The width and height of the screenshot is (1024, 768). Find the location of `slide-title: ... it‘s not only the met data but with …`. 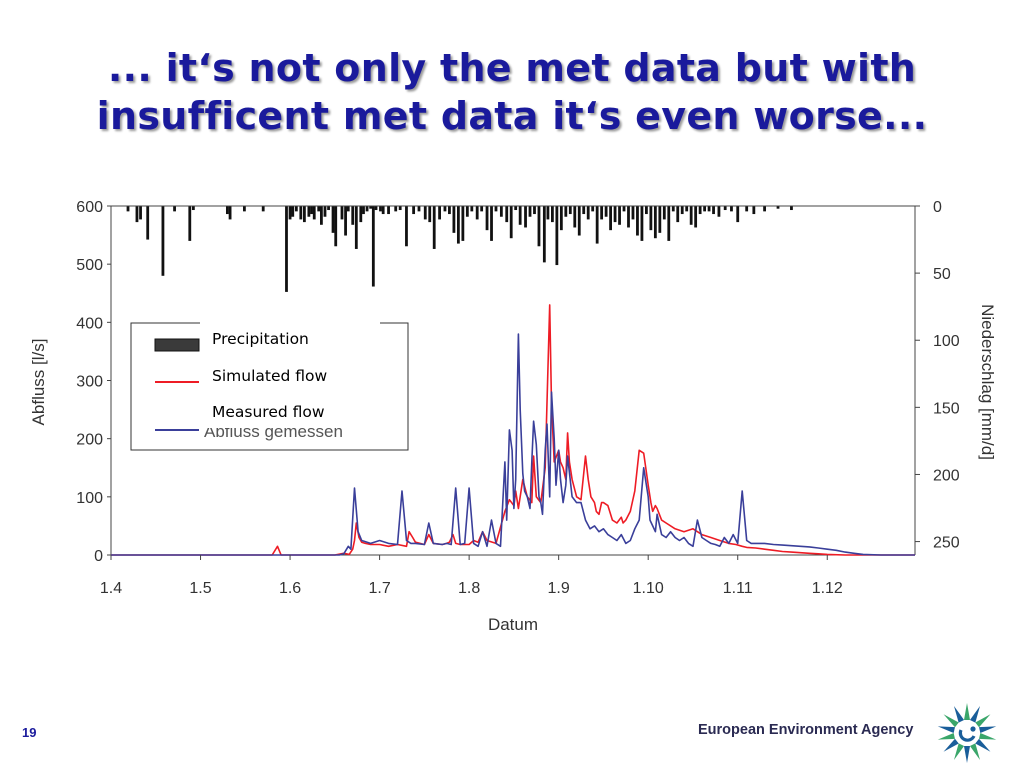

slide-title: ... it‘s not only the met data but with … is located at coordinates (512, 92).